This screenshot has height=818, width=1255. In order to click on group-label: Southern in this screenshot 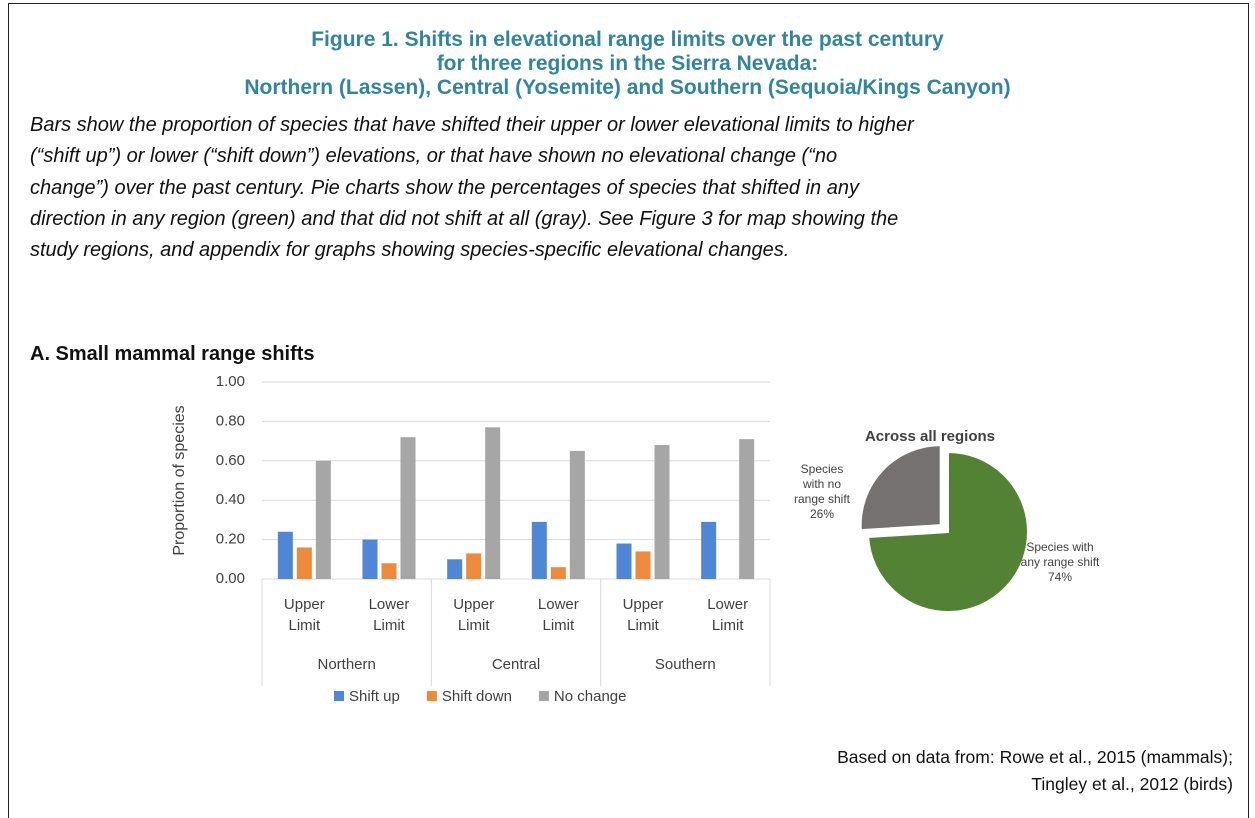, I will do `click(685, 664)`.